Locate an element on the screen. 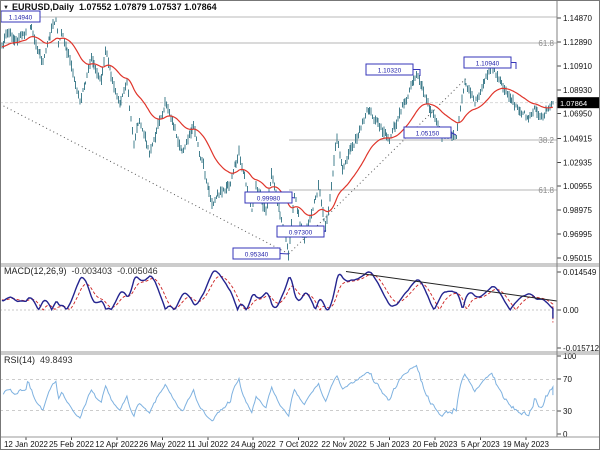 The width and height of the screenshot is (600, 450). rsi-line is located at coordinates (278, 393).